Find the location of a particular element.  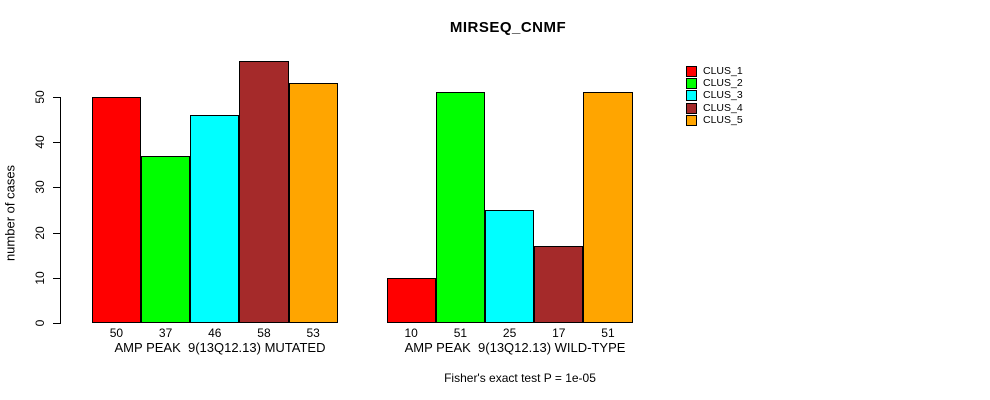

legend-label: CLUS_2 is located at coordinates (723, 82).